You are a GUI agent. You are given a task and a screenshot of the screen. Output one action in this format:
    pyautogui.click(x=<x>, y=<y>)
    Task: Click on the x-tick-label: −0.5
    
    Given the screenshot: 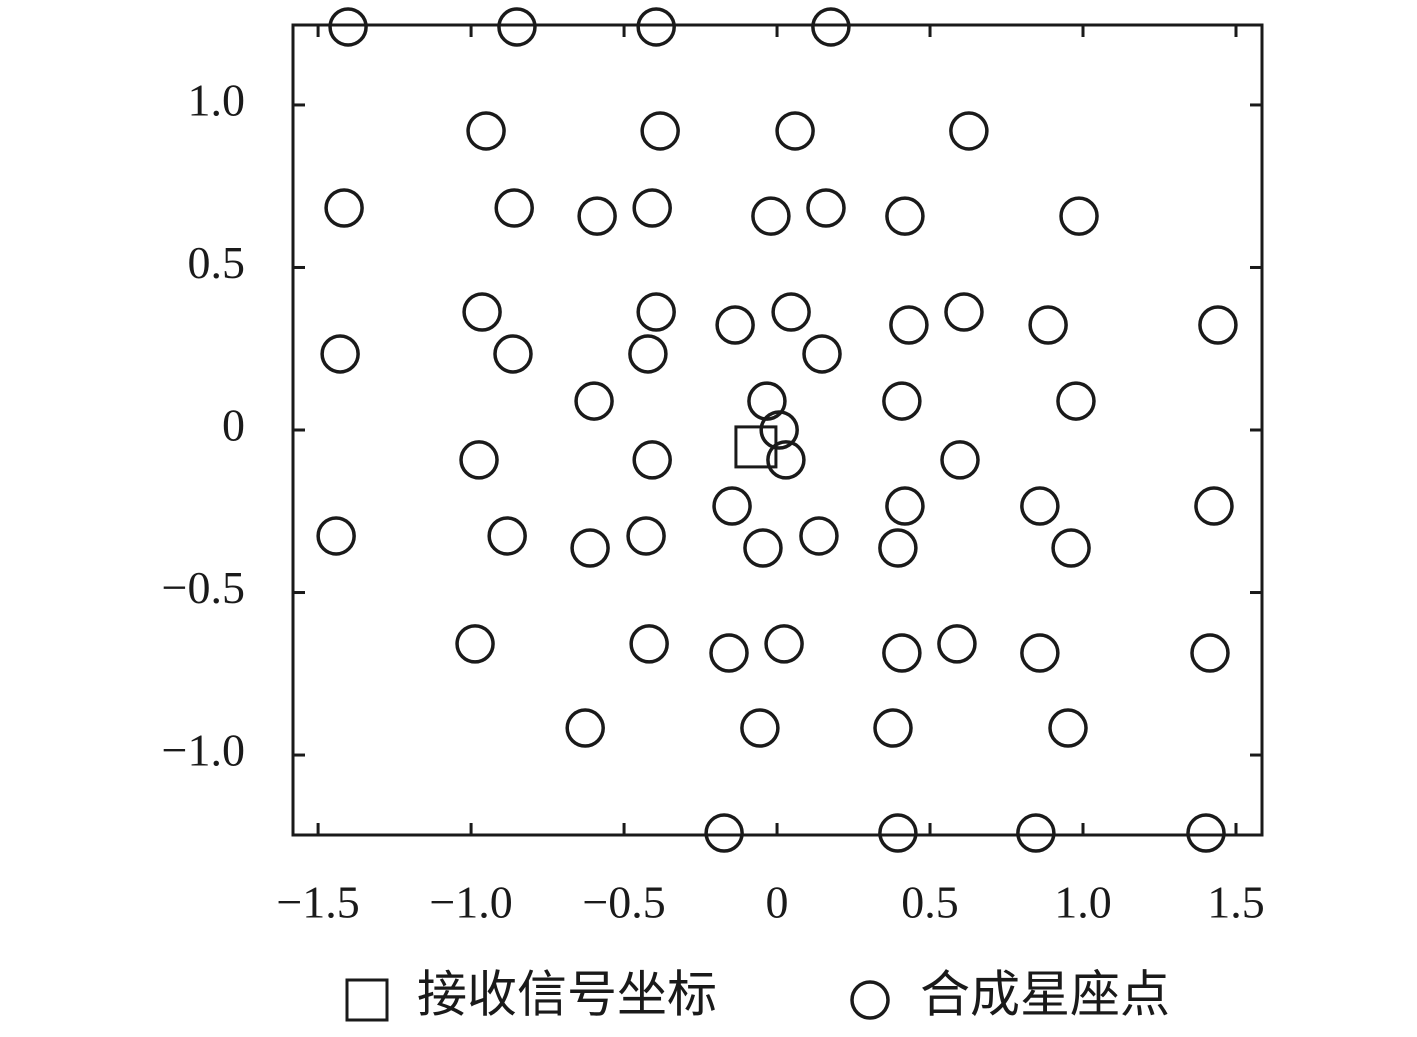 What is the action you would take?
    pyautogui.click(x=623, y=902)
    